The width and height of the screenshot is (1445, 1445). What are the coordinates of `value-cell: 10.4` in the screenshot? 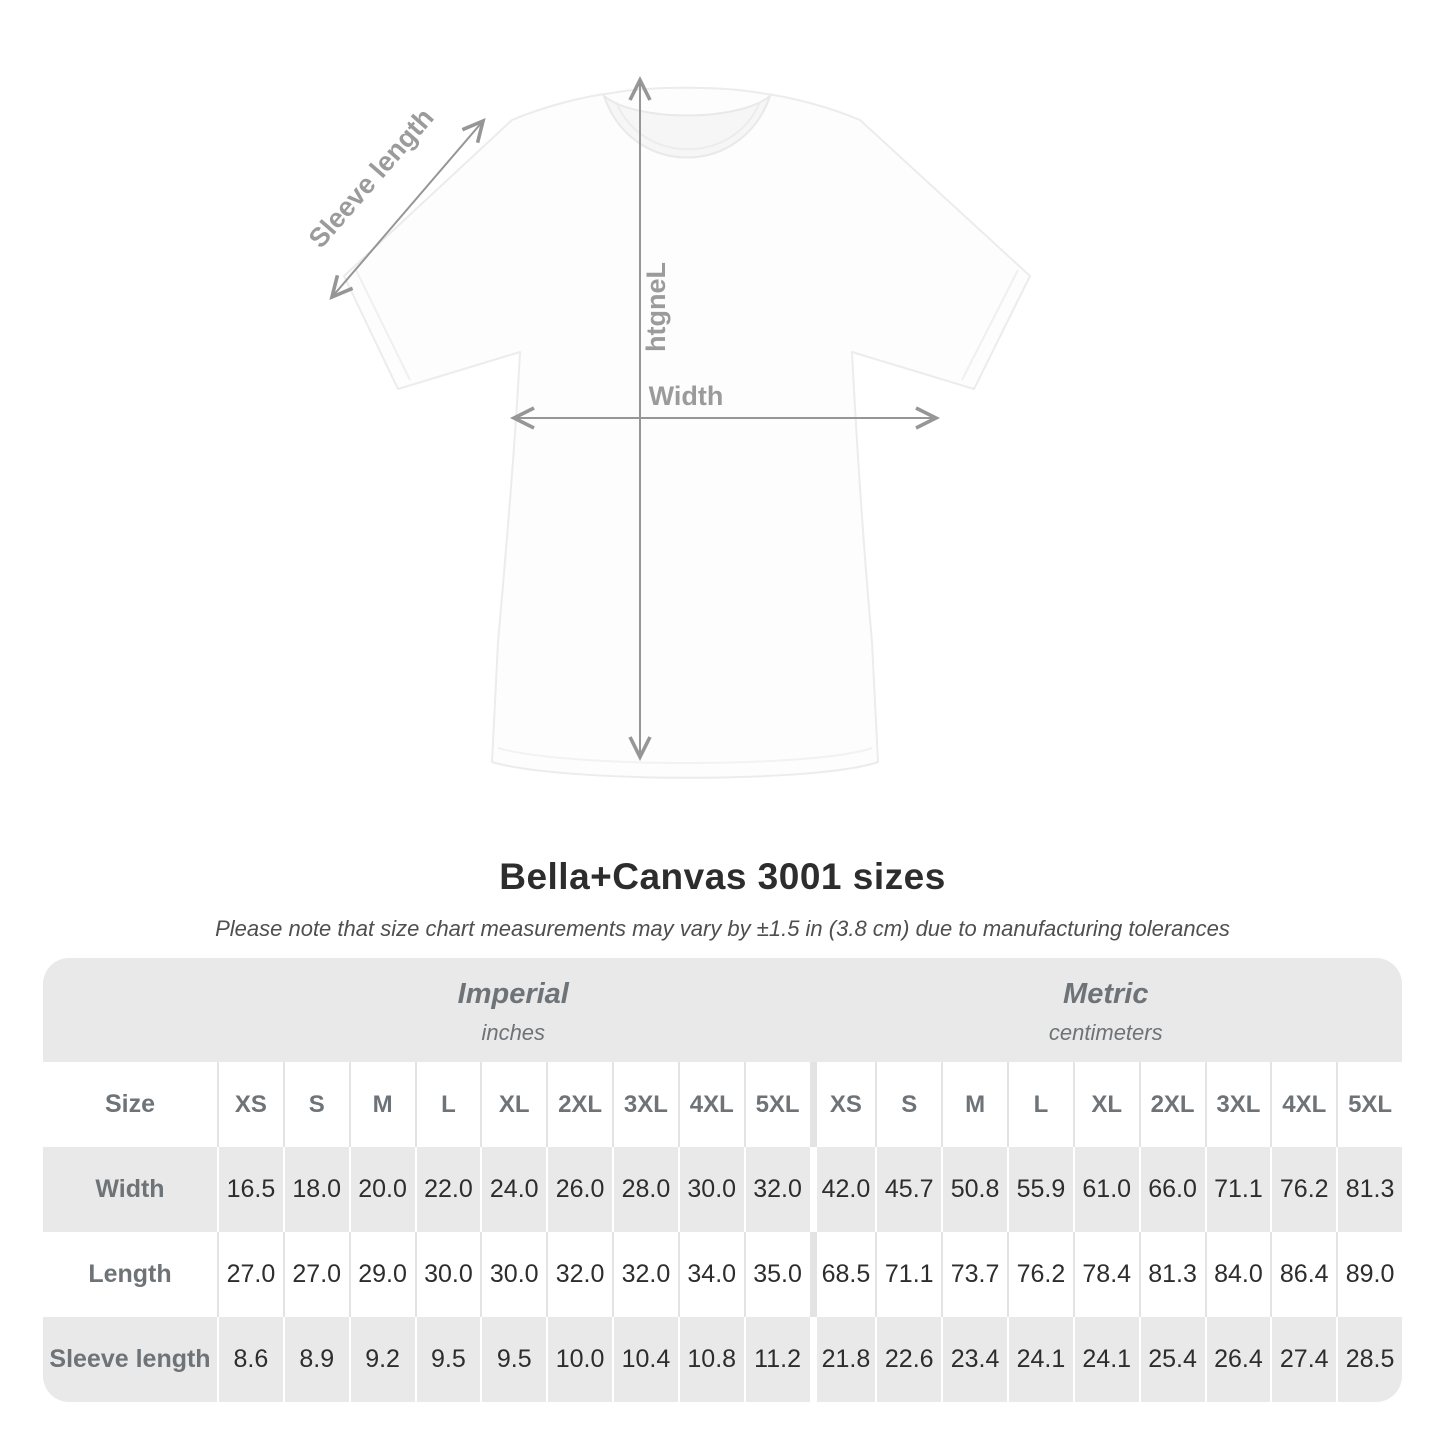 It's located at (645, 1359).